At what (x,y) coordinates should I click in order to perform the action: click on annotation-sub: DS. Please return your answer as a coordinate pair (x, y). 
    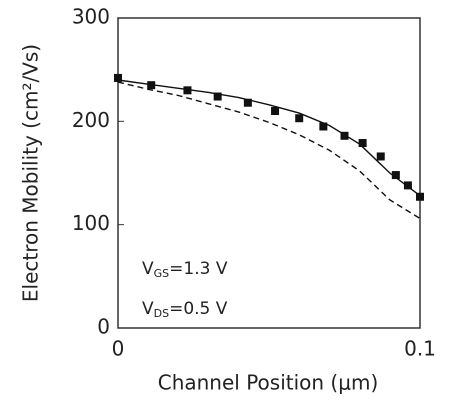
    Looking at the image, I should click on (161, 313).